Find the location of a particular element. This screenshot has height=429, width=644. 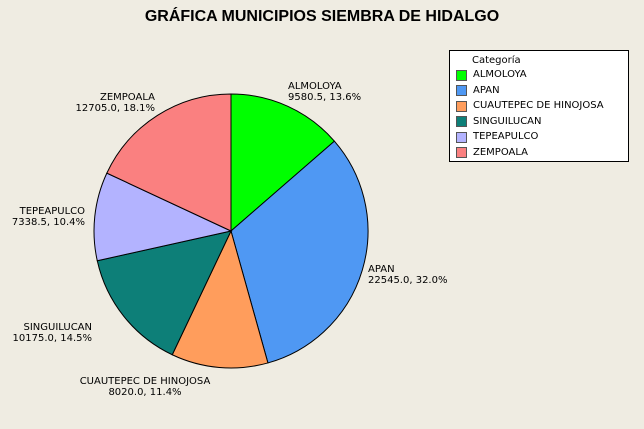

slice-label-value: 12705.0, 18.1% is located at coordinates (115, 108).